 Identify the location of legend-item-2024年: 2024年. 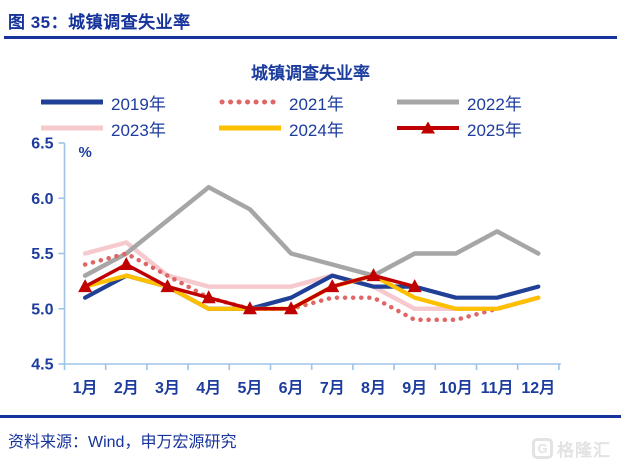
(307, 128).